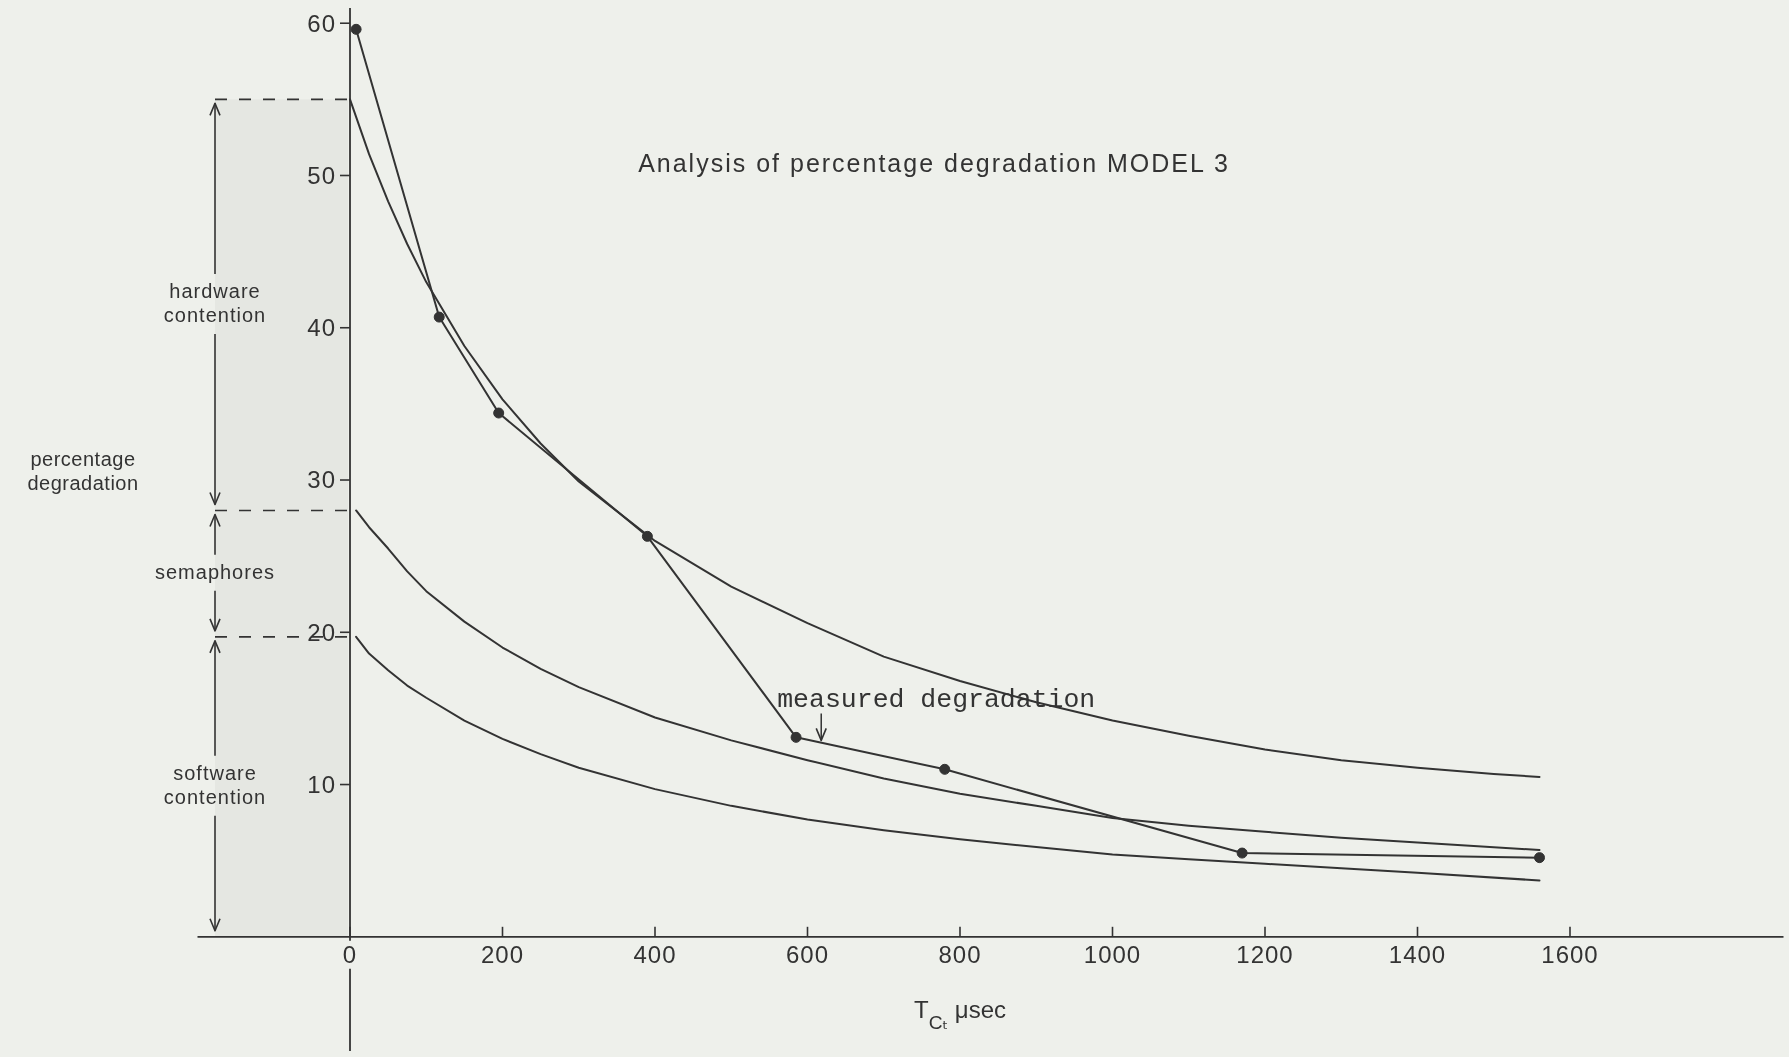  Describe the element at coordinates (1570, 954) in the screenshot. I see `x-tick-label: 1600` at that location.